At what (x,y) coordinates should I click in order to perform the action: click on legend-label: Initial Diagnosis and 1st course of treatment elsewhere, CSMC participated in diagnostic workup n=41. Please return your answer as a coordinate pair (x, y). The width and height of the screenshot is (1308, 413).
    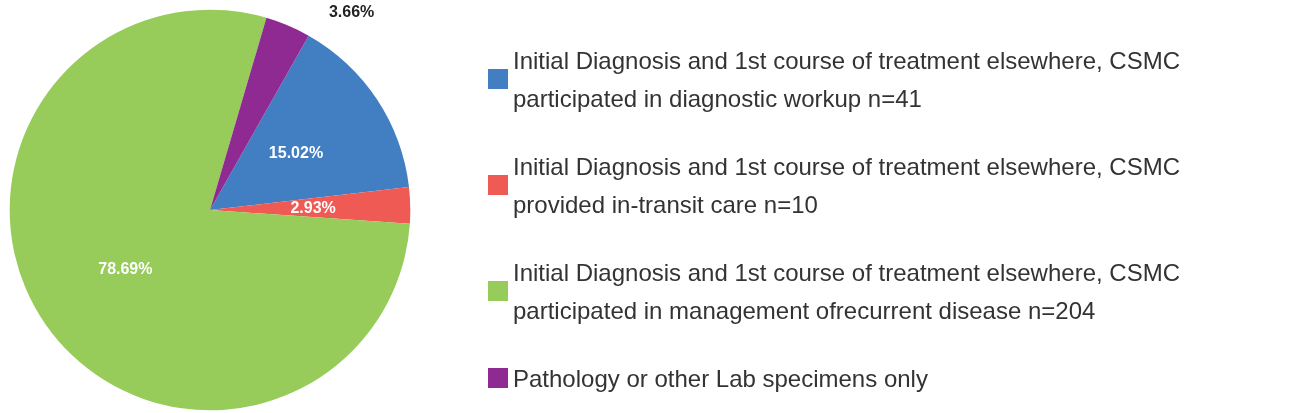
    Looking at the image, I should click on (850, 79).